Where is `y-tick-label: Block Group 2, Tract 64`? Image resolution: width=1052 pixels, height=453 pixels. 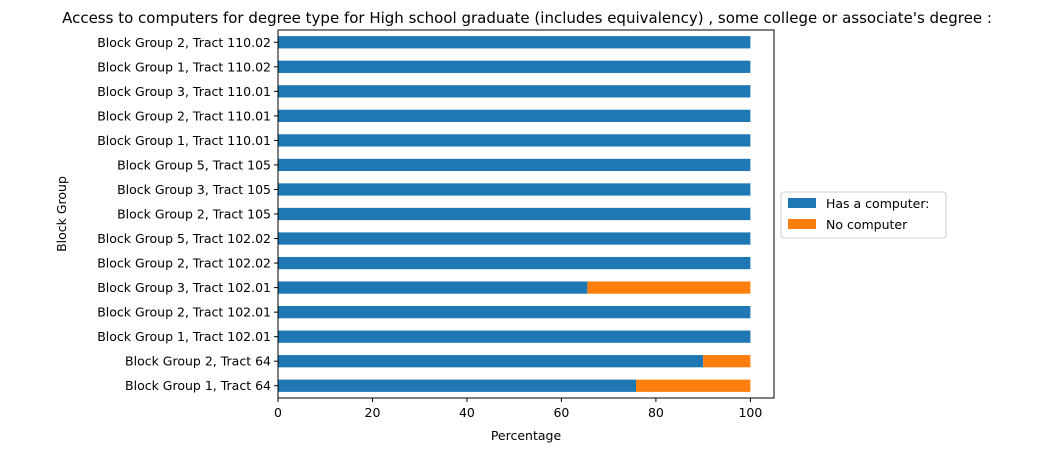
y-tick-label: Block Group 2, Tract 64 is located at coordinates (198, 361).